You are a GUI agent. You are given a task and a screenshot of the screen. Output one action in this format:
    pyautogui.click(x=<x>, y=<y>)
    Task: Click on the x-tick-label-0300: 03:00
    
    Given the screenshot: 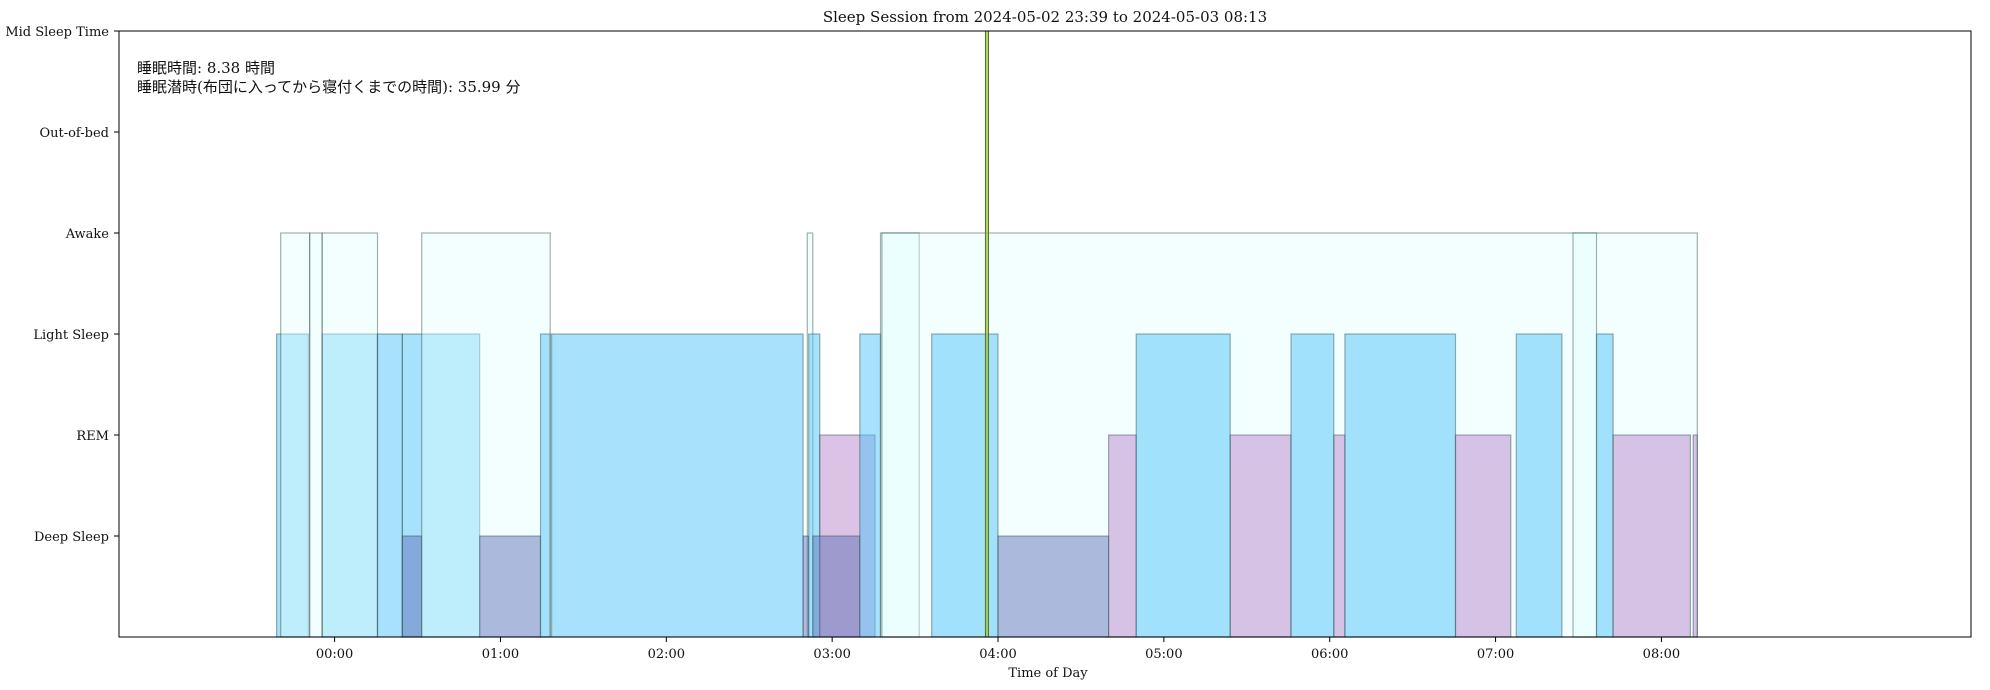 What is the action you would take?
    pyautogui.click(x=831, y=654)
    